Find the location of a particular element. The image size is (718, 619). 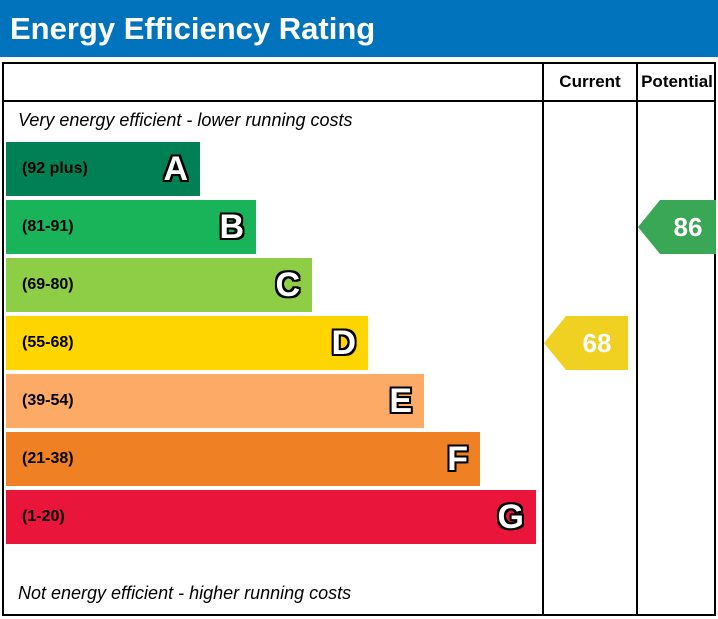

potential-rating-marker: 86 is located at coordinates (677, 227).